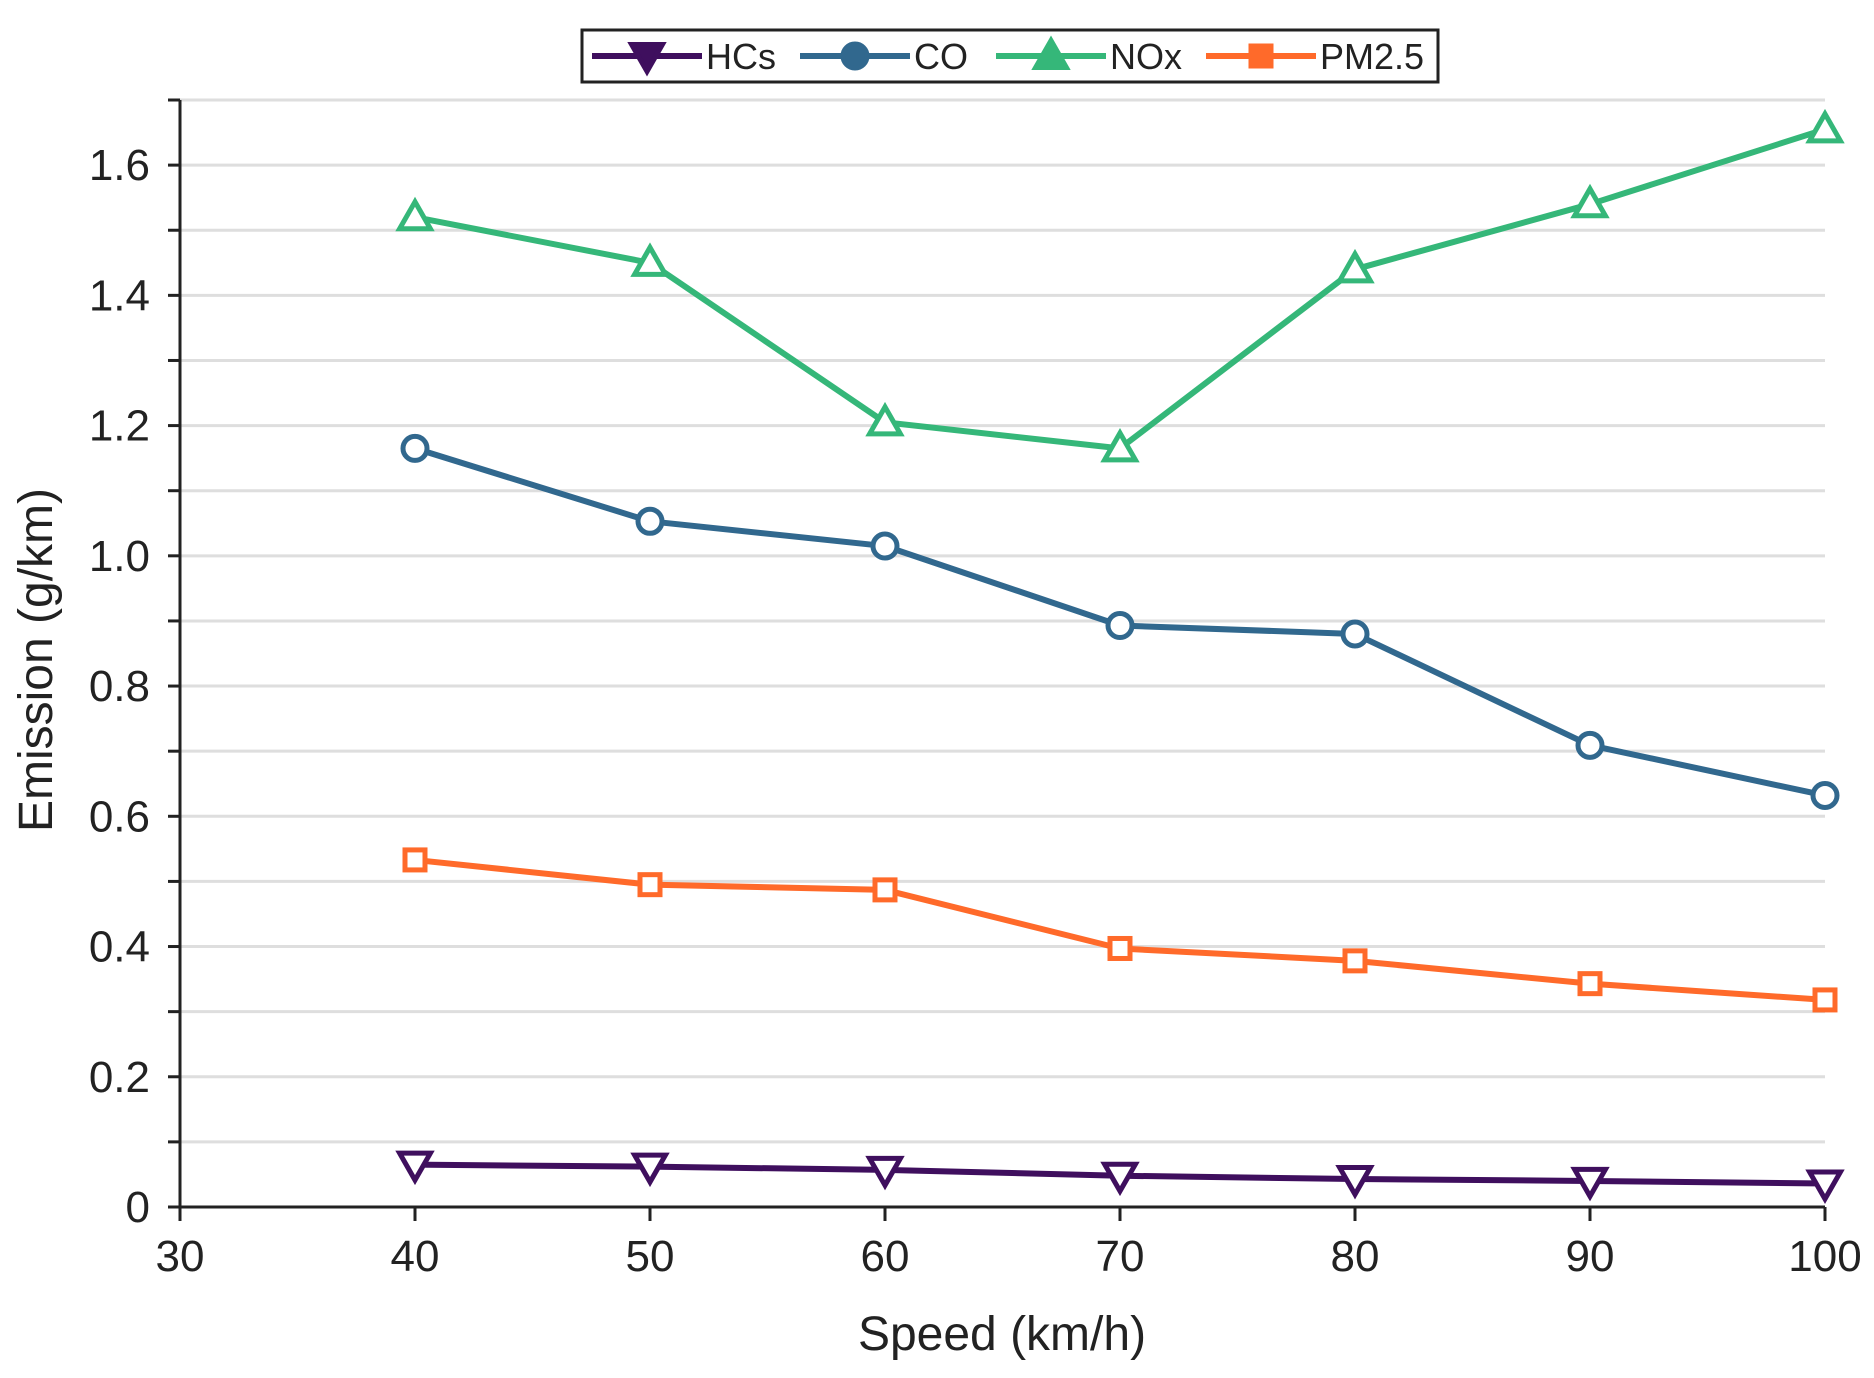  Describe the element at coordinates (684, 56) in the screenshot. I see `legend-item-hcs: HCs` at that location.